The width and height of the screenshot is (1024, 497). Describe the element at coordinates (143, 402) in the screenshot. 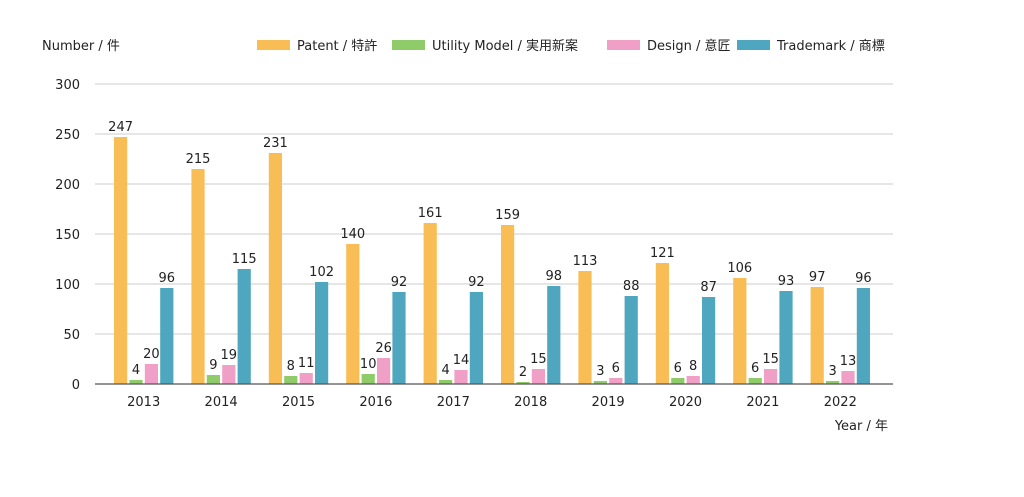

I see `x-tick-label: 2013` at that location.